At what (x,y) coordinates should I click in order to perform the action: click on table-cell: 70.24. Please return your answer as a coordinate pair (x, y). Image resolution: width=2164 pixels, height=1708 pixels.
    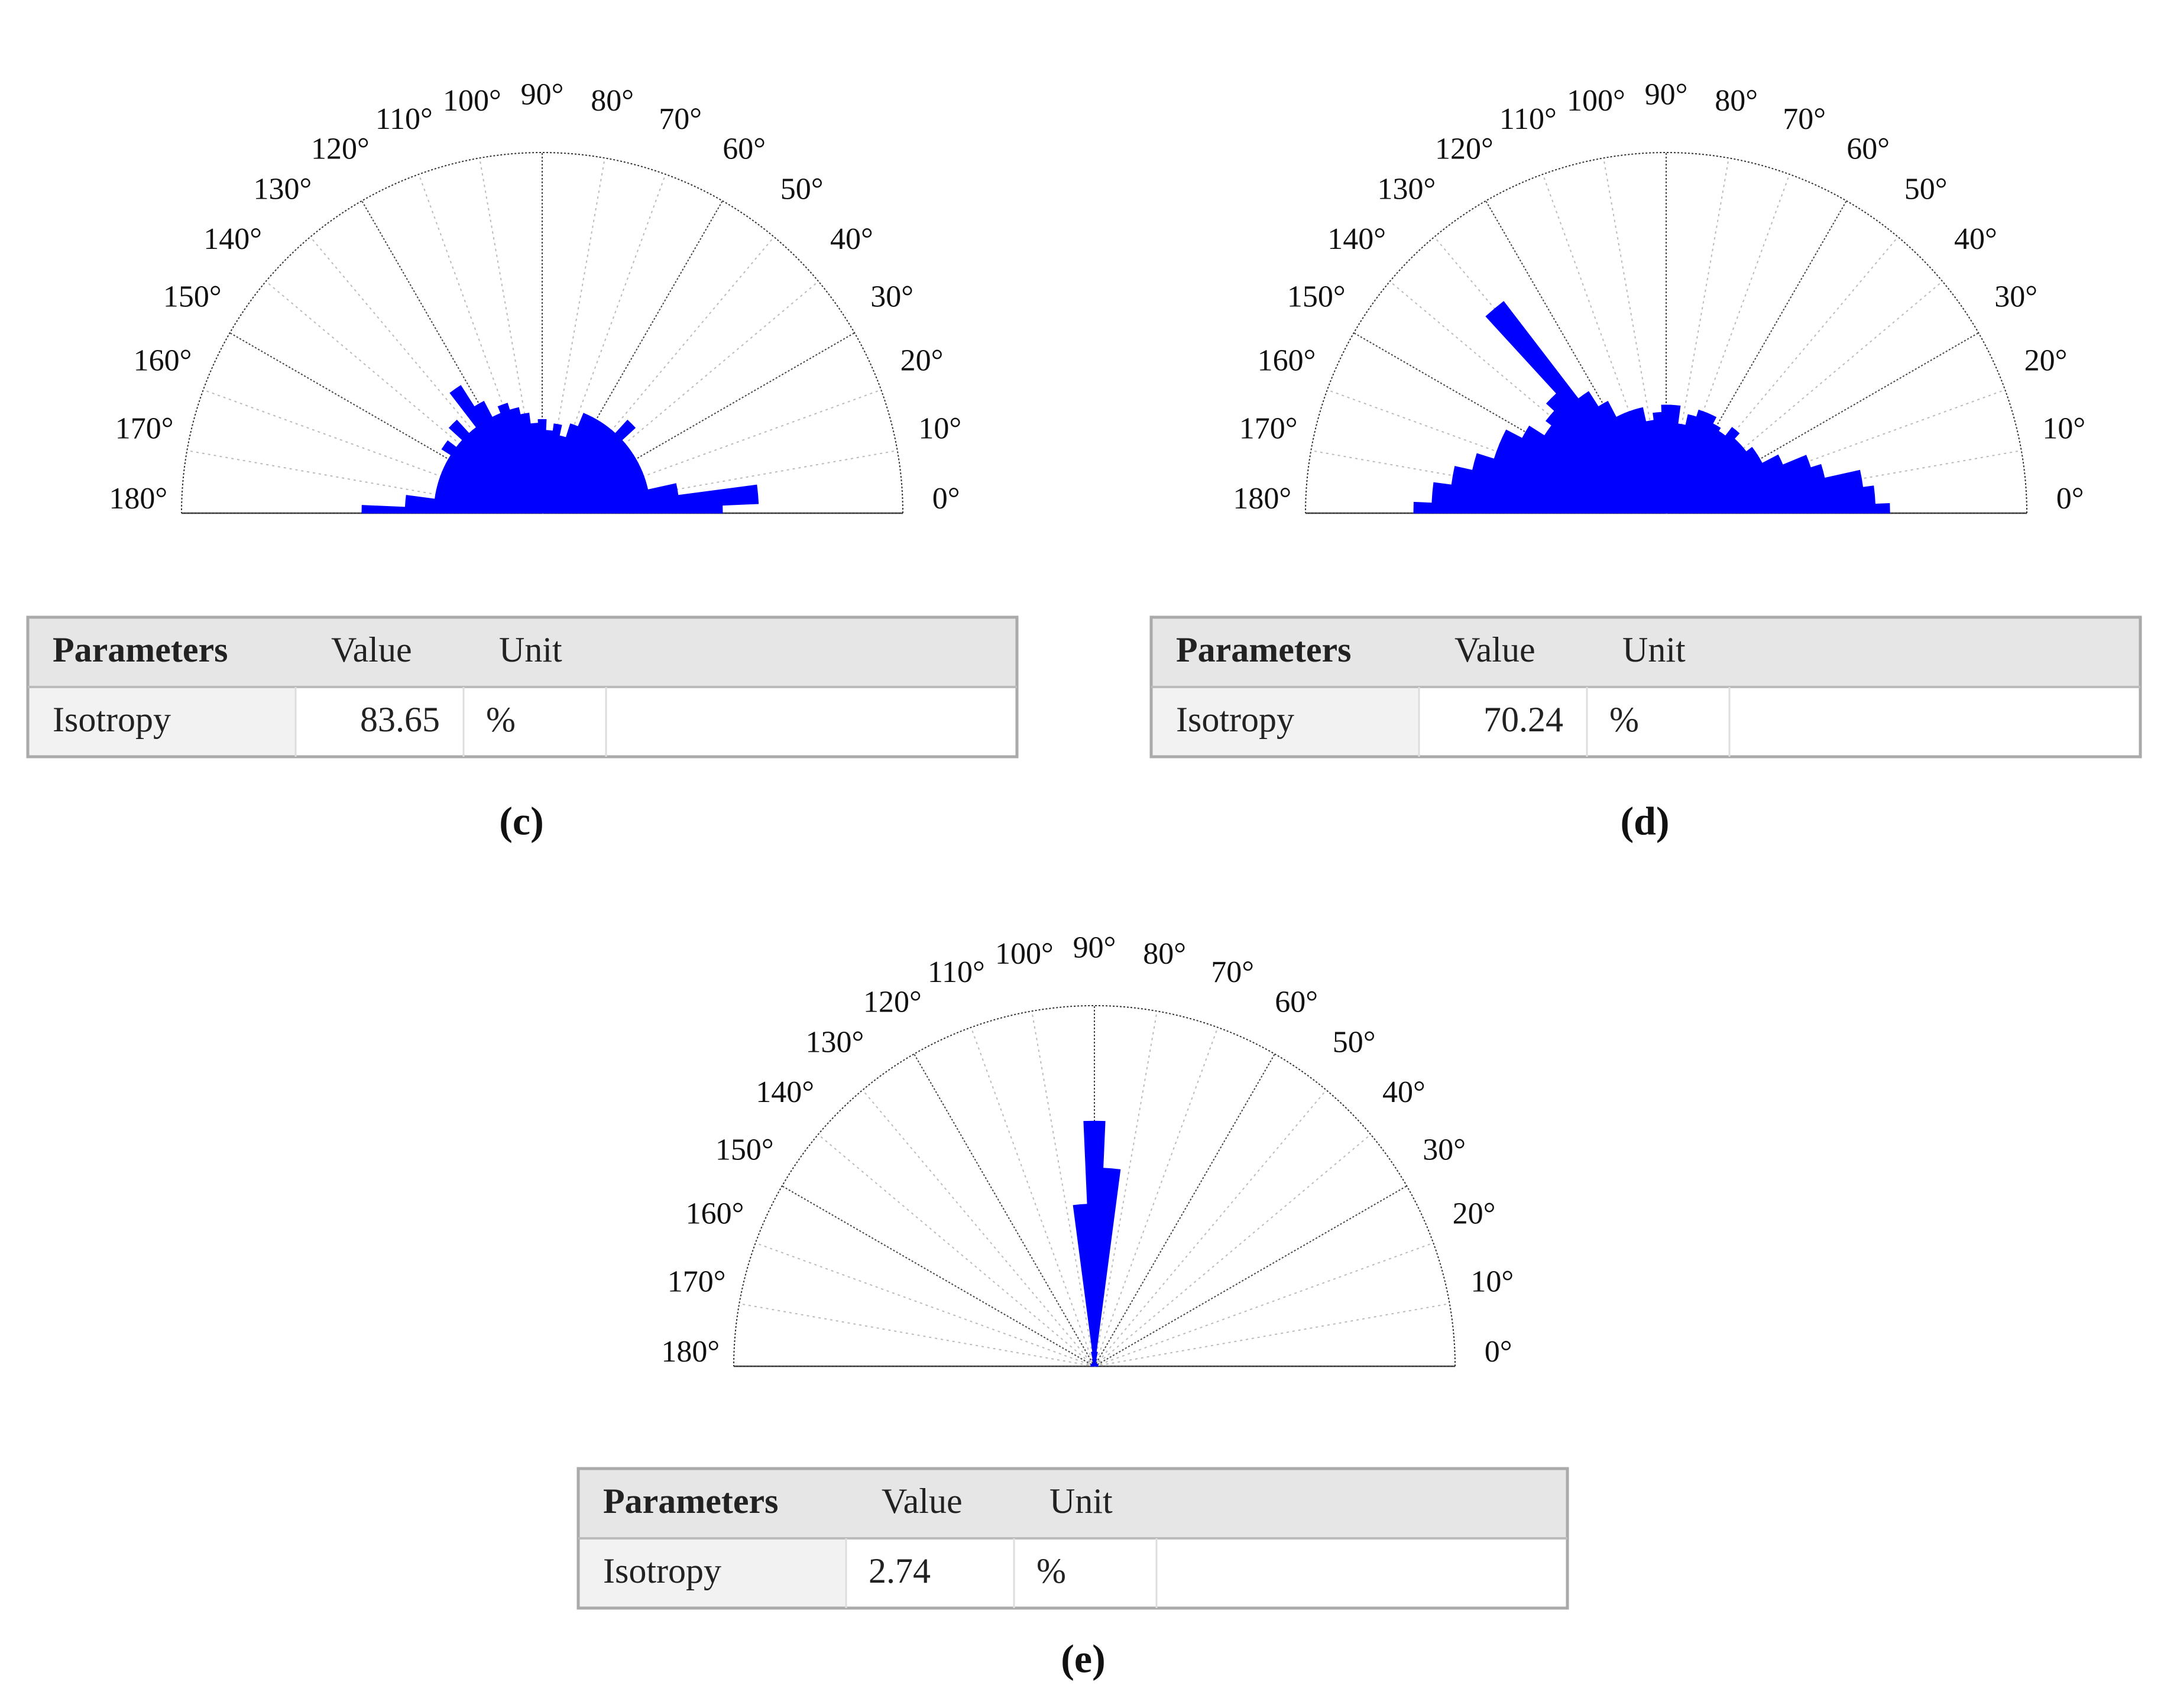
    Looking at the image, I should click on (1523, 719).